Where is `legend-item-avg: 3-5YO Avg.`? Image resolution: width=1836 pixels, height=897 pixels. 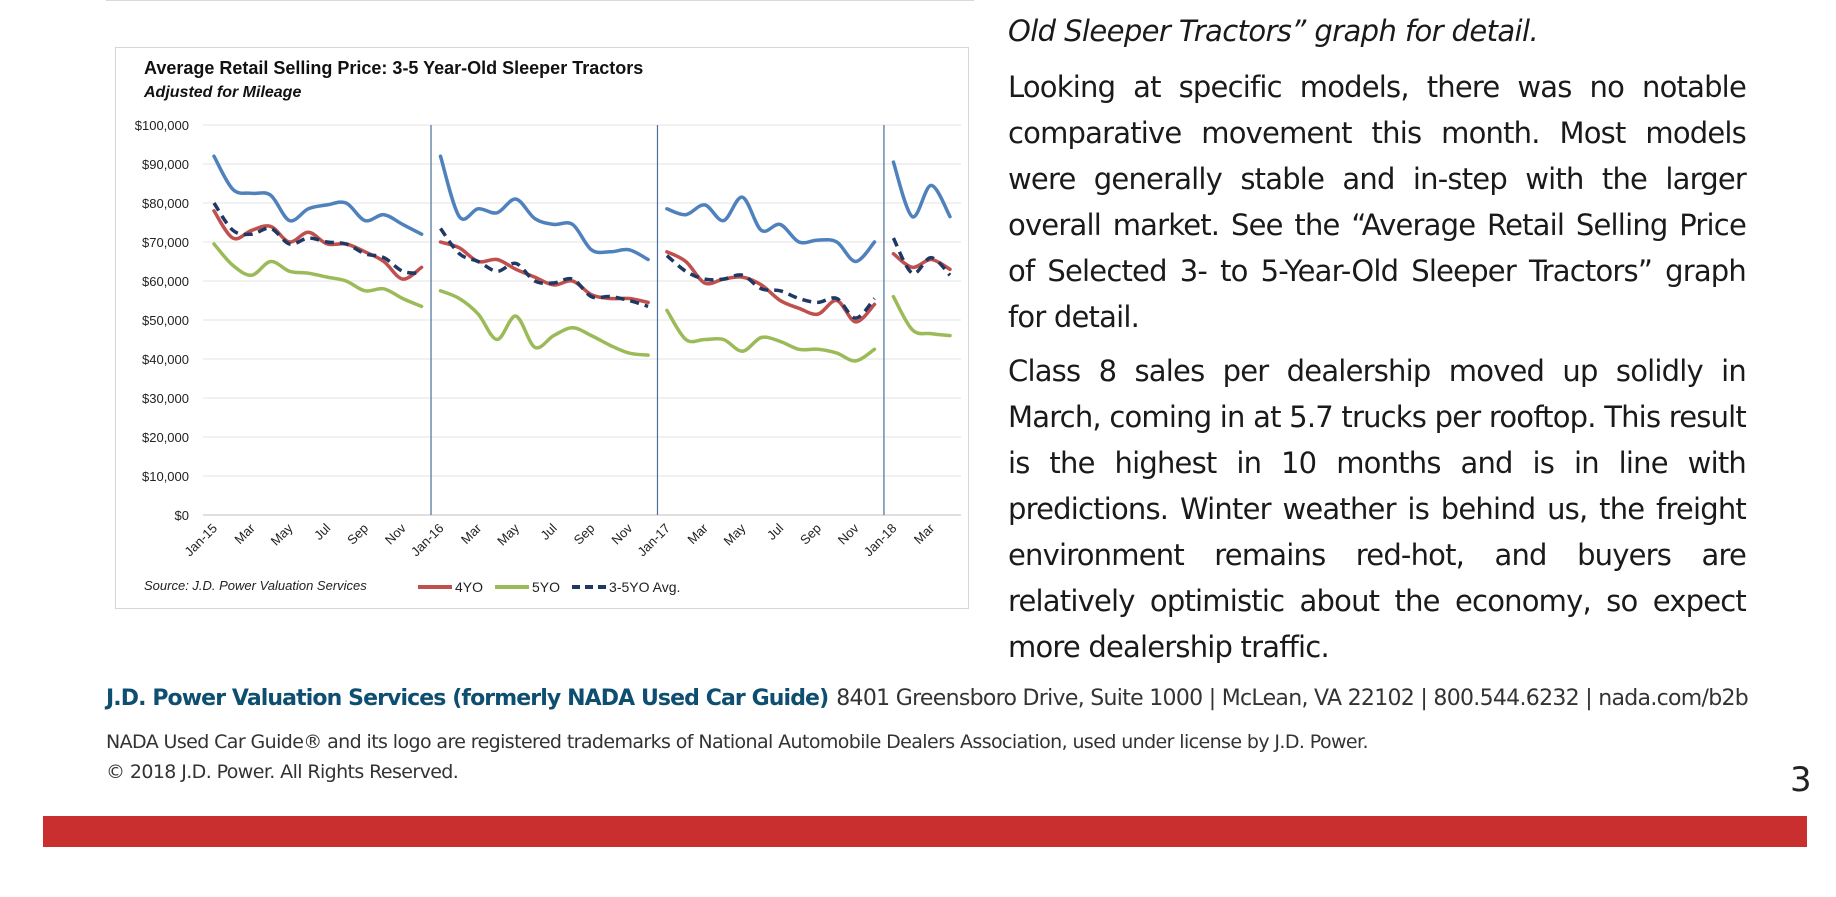 legend-item-avg: 3-5YO Avg. is located at coordinates (626, 587).